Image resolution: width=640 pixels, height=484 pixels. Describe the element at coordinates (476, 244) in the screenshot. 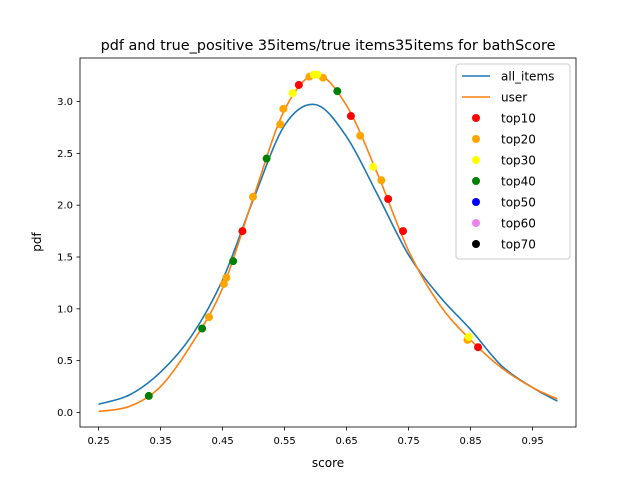

I see `legend-swatch-top70` at that location.